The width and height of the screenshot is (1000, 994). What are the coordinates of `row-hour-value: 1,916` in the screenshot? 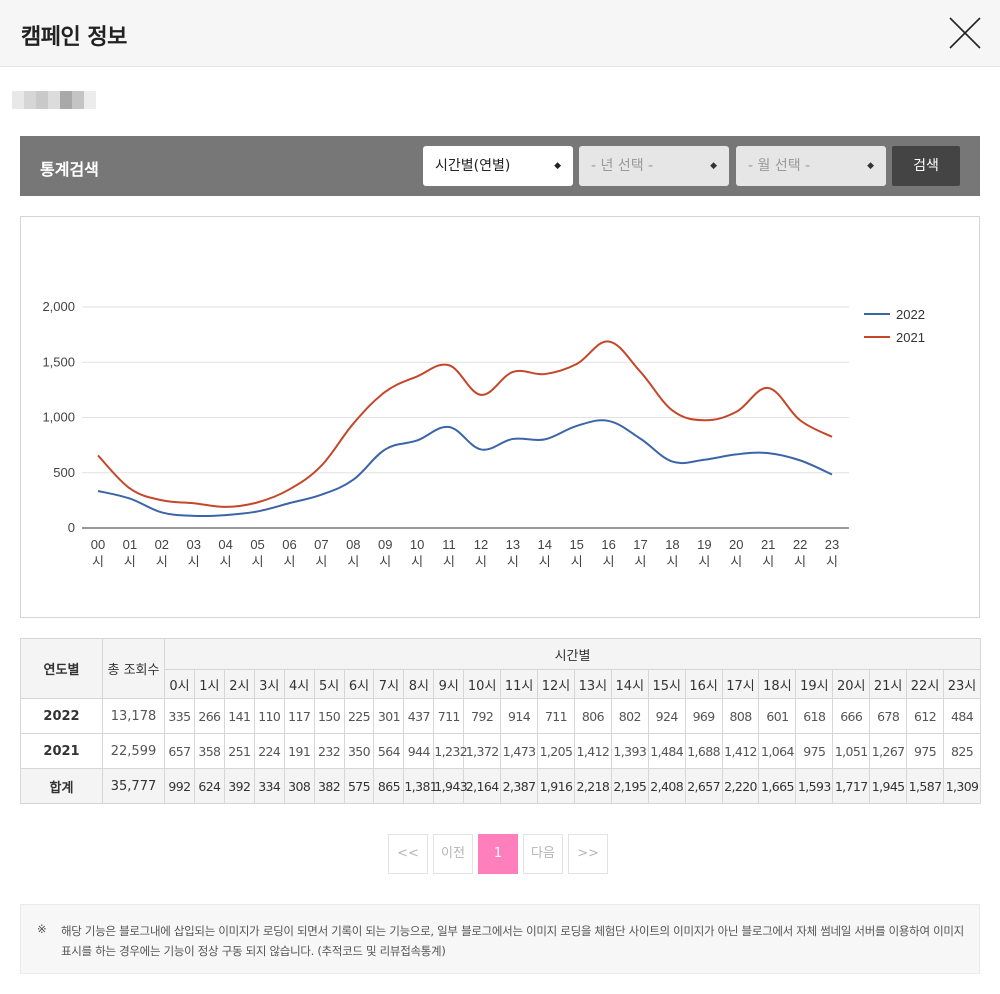 It's located at (556, 786).